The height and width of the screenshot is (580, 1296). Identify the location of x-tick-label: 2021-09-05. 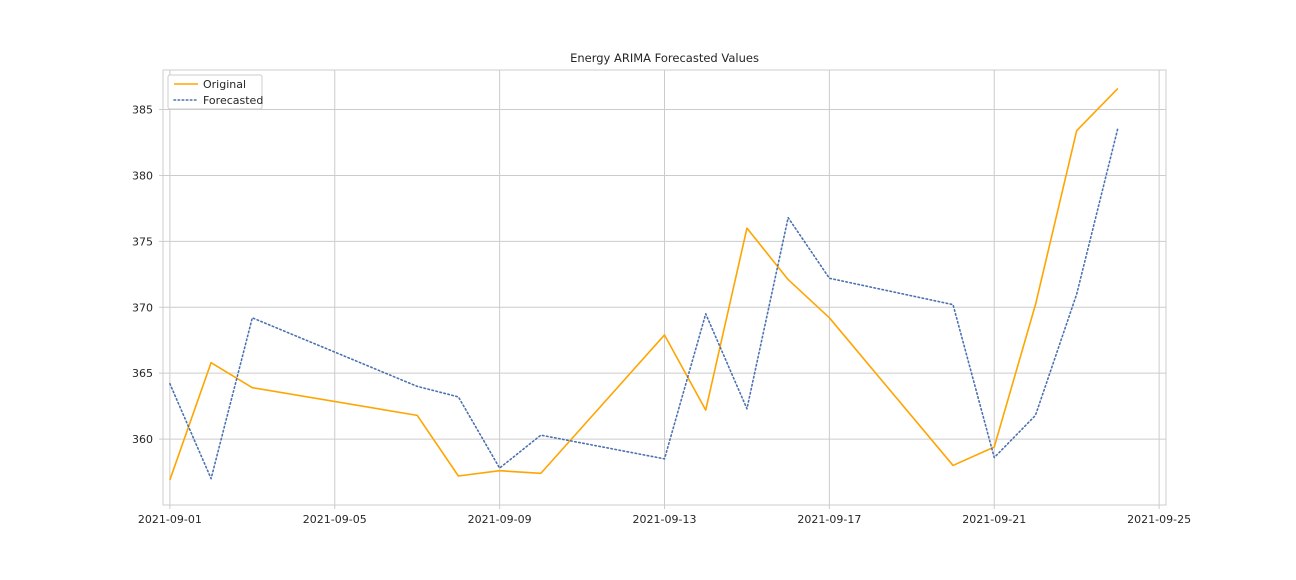
(335, 519).